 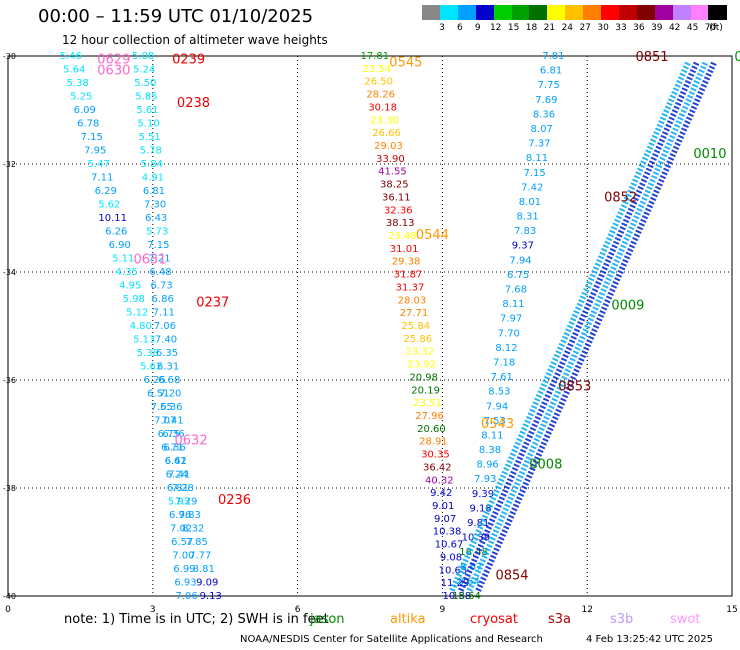 What do you see at coordinates (143, 56) in the screenshot?
I see `wave-height-value: 5.08` at bounding box center [143, 56].